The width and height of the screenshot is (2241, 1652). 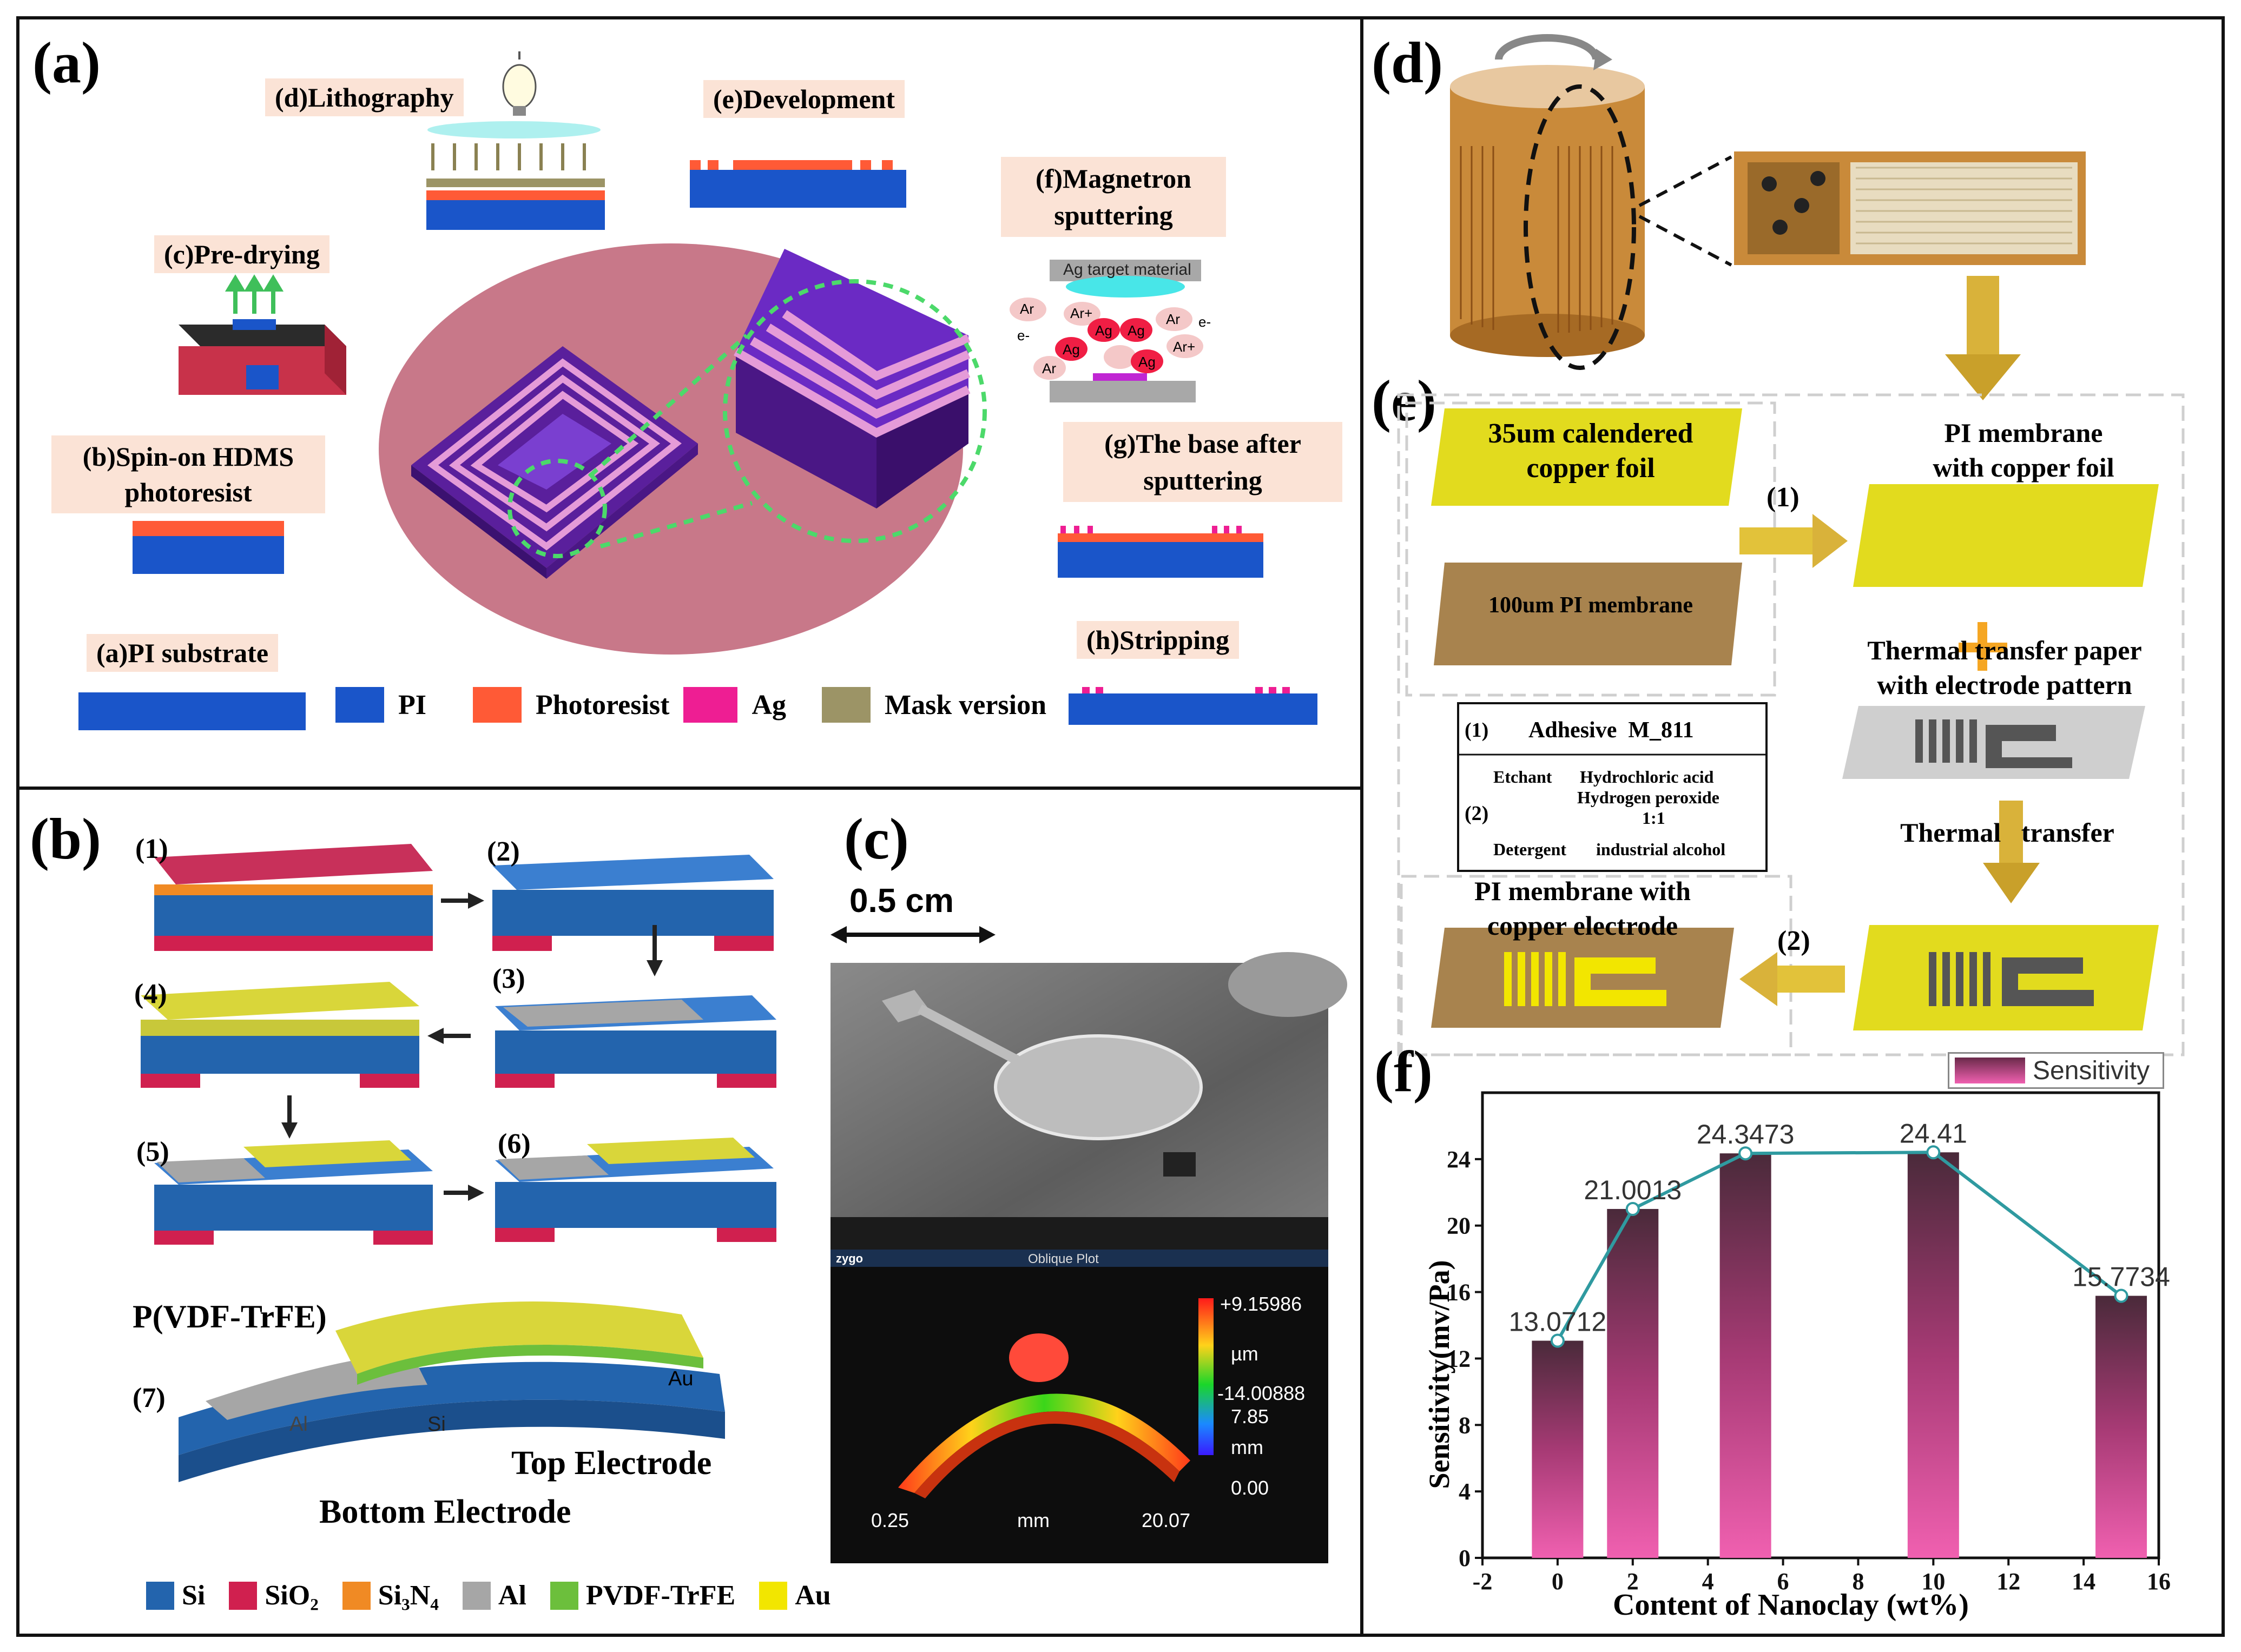 What do you see at coordinates (1158, 640) in the screenshot?
I see `step-label-stripping: (h)Stripping` at bounding box center [1158, 640].